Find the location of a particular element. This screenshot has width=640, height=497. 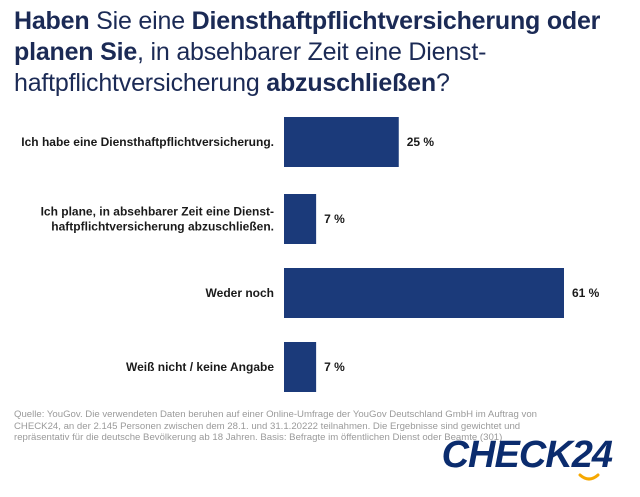

value-label: 25 % is located at coordinates (421, 142).